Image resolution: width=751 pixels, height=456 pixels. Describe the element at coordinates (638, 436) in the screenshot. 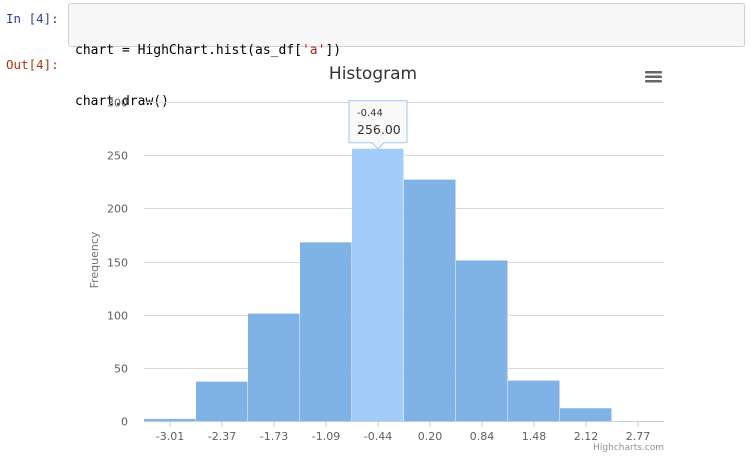

I see `x-tick-label: 2.77` at that location.